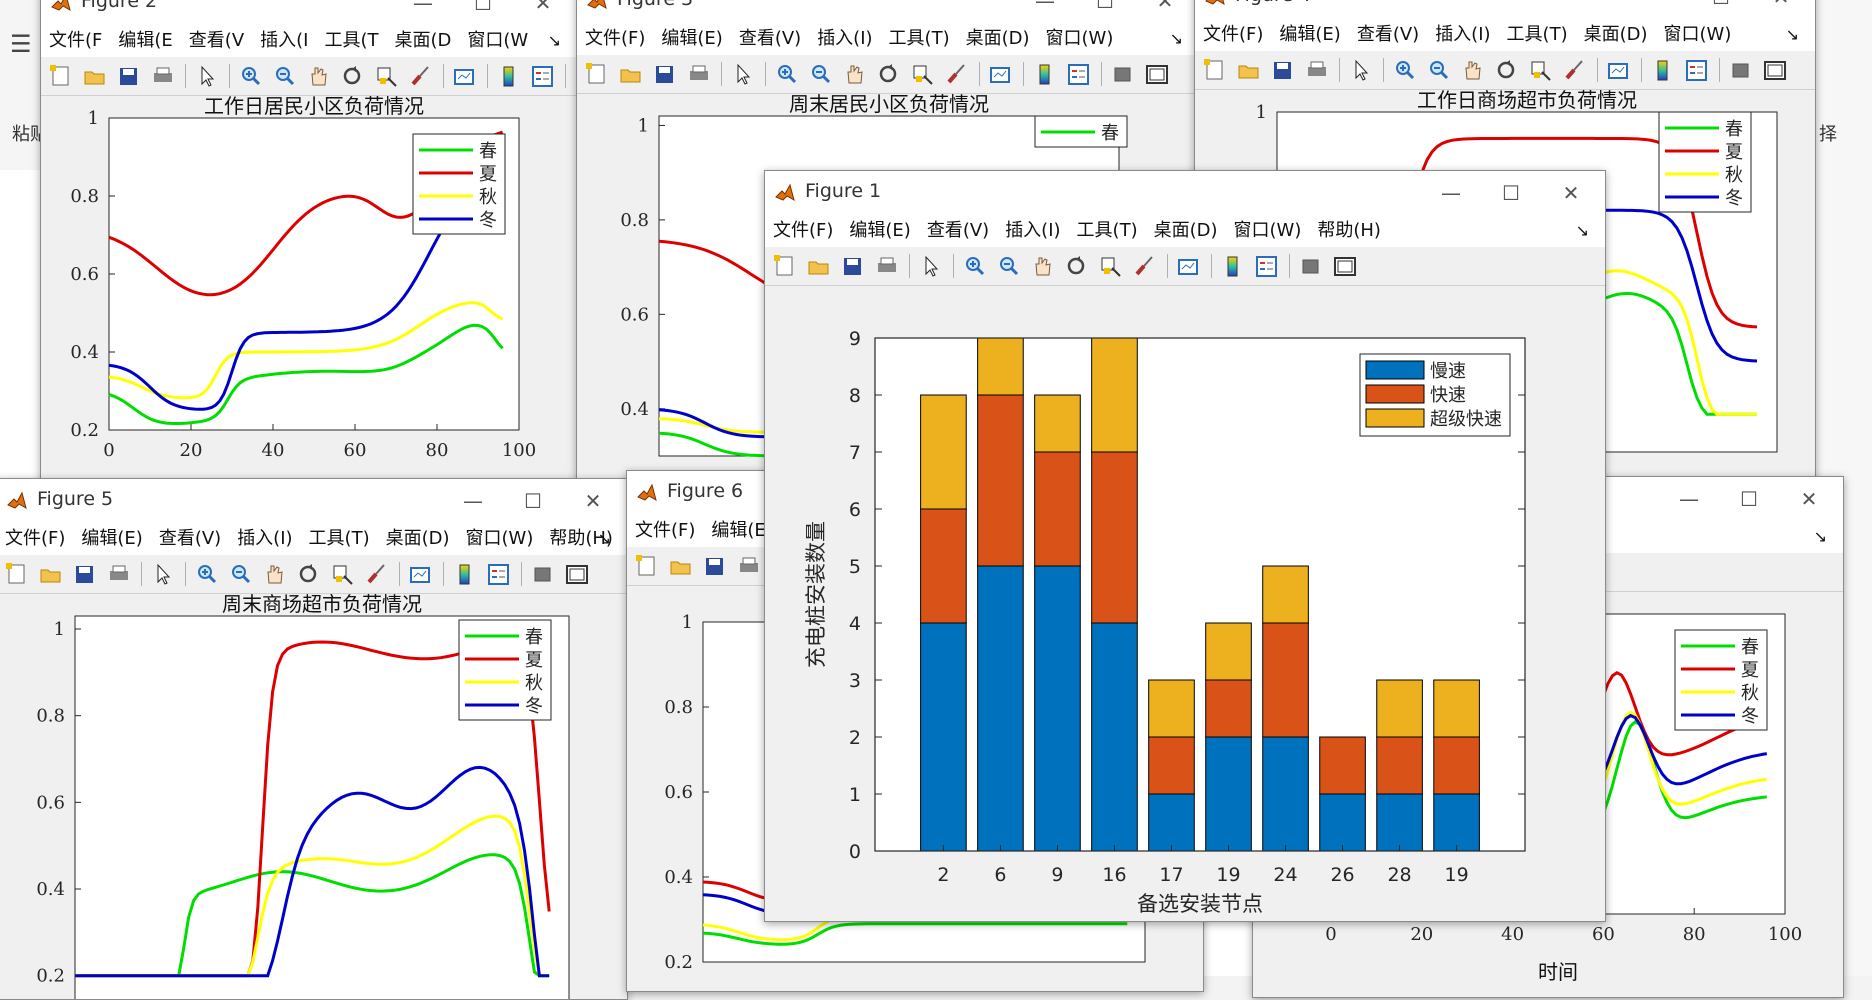 The image size is (1872, 1000). I want to click on select-label: 择, so click(1828, 134).